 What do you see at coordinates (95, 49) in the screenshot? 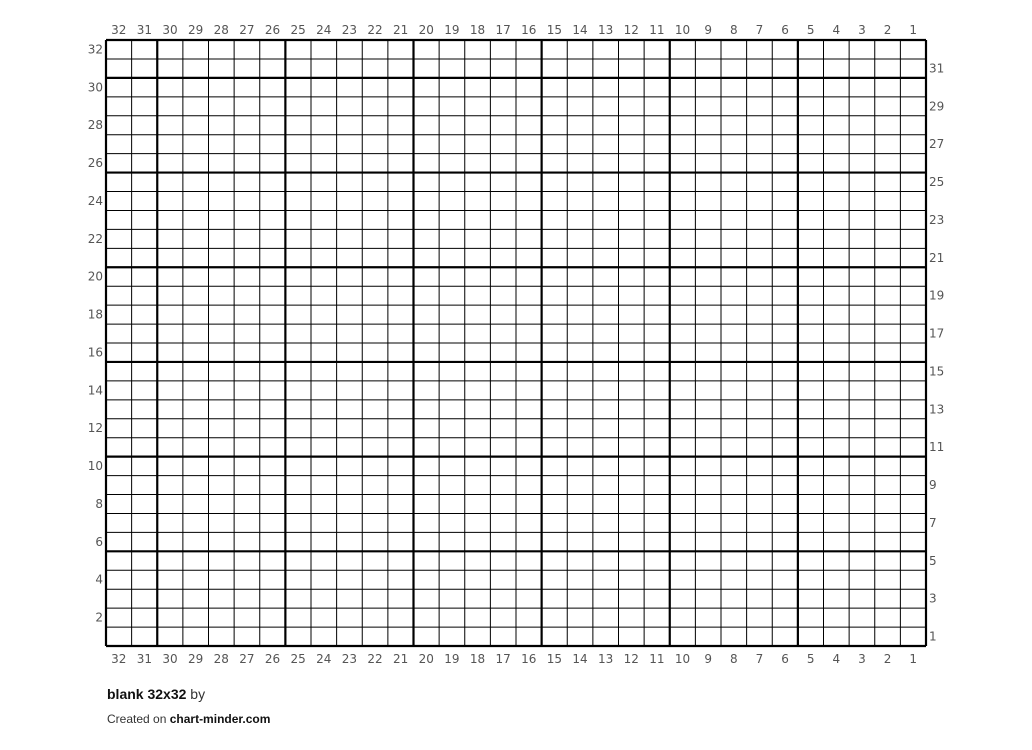
I see `row-label-left: 32` at bounding box center [95, 49].